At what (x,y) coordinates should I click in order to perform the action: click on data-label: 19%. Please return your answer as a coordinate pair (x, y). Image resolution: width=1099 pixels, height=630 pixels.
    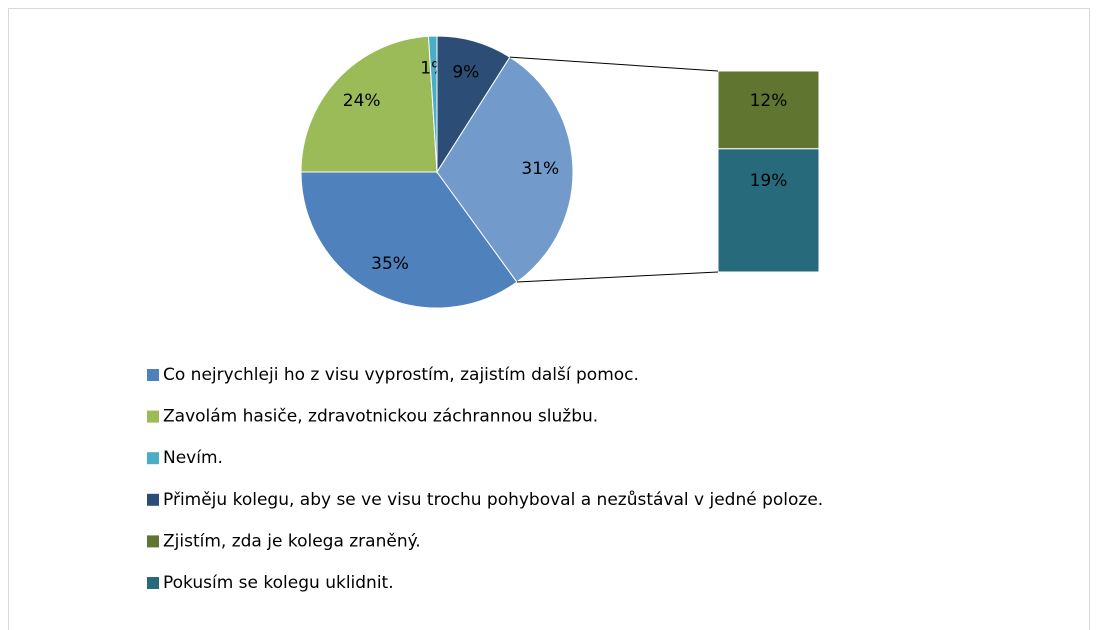
    Looking at the image, I should click on (769, 181).